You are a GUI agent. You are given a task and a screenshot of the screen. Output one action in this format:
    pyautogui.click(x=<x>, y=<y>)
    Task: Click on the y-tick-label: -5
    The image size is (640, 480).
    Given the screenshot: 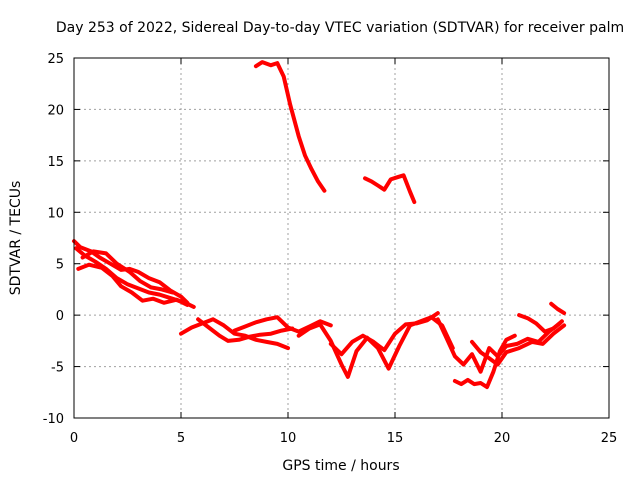 What is the action you would take?
    pyautogui.click(x=57, y=368)
    